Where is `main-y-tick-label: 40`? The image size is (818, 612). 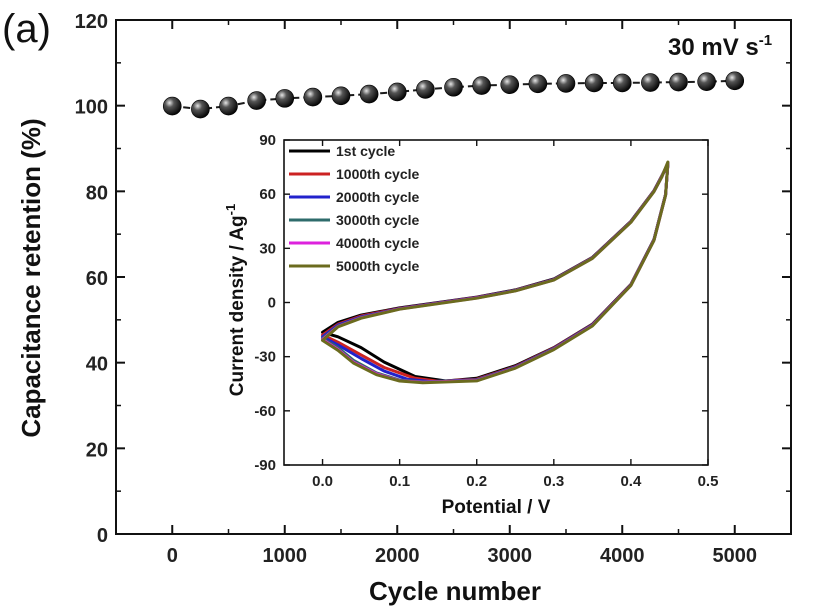
main-y-tick-label: 40 is located at coordinates (97, 365).